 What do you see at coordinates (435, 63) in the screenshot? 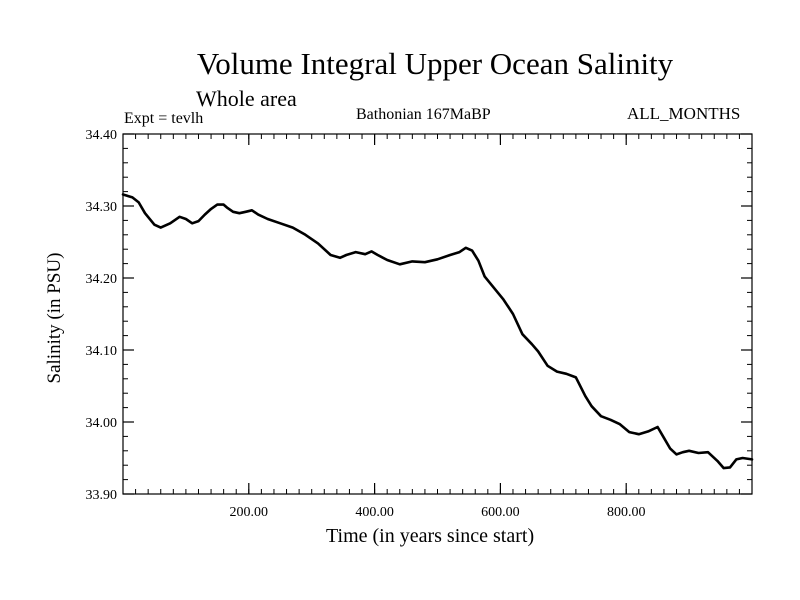
I see `chart-title: Volume Integral Upper Ocean Salinity` at bounding box center [435, 63].